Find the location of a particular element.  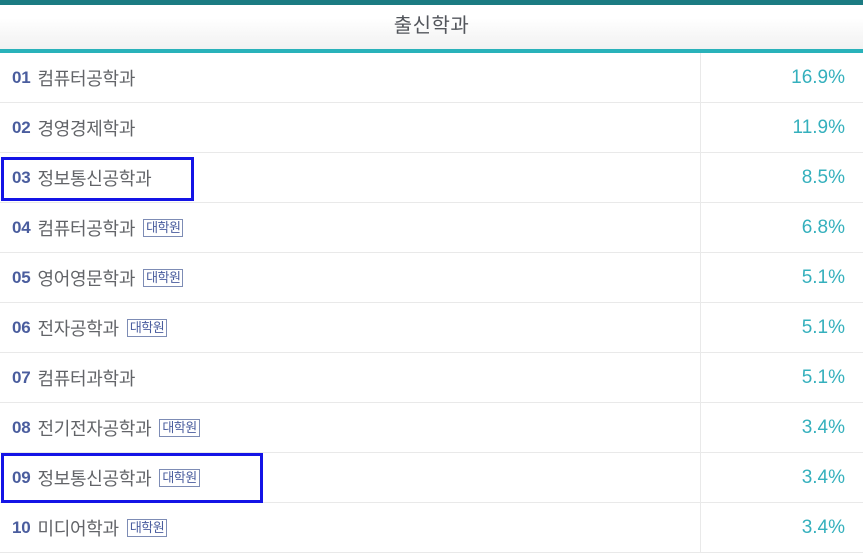

rank-number: 01 is located at coordinates (21, 77).